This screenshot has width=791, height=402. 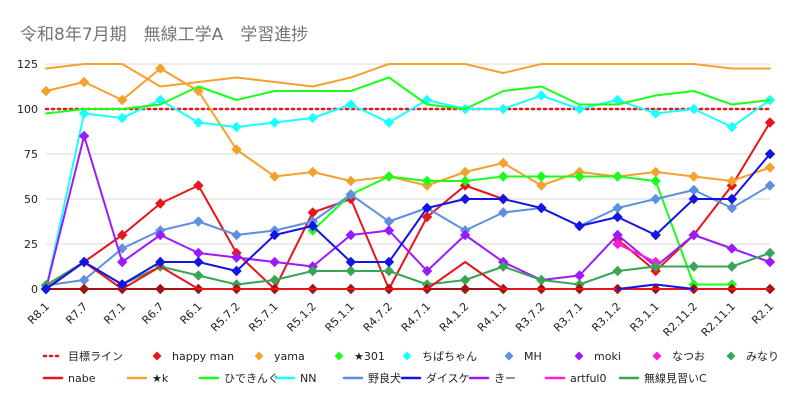 What do you see at coordinates (369, 356) in the screenshot?
I see `legend-label: ★301` at bounding box center [369, 356].